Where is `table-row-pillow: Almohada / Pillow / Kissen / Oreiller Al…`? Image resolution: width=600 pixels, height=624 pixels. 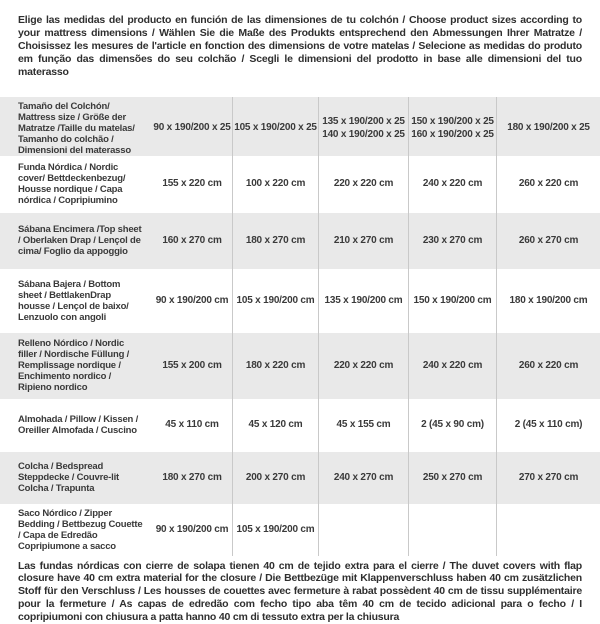
table-row-pillow: Almohada / Pillow / Kissen / Oreiller Al… is located at coordinates (300, 425).